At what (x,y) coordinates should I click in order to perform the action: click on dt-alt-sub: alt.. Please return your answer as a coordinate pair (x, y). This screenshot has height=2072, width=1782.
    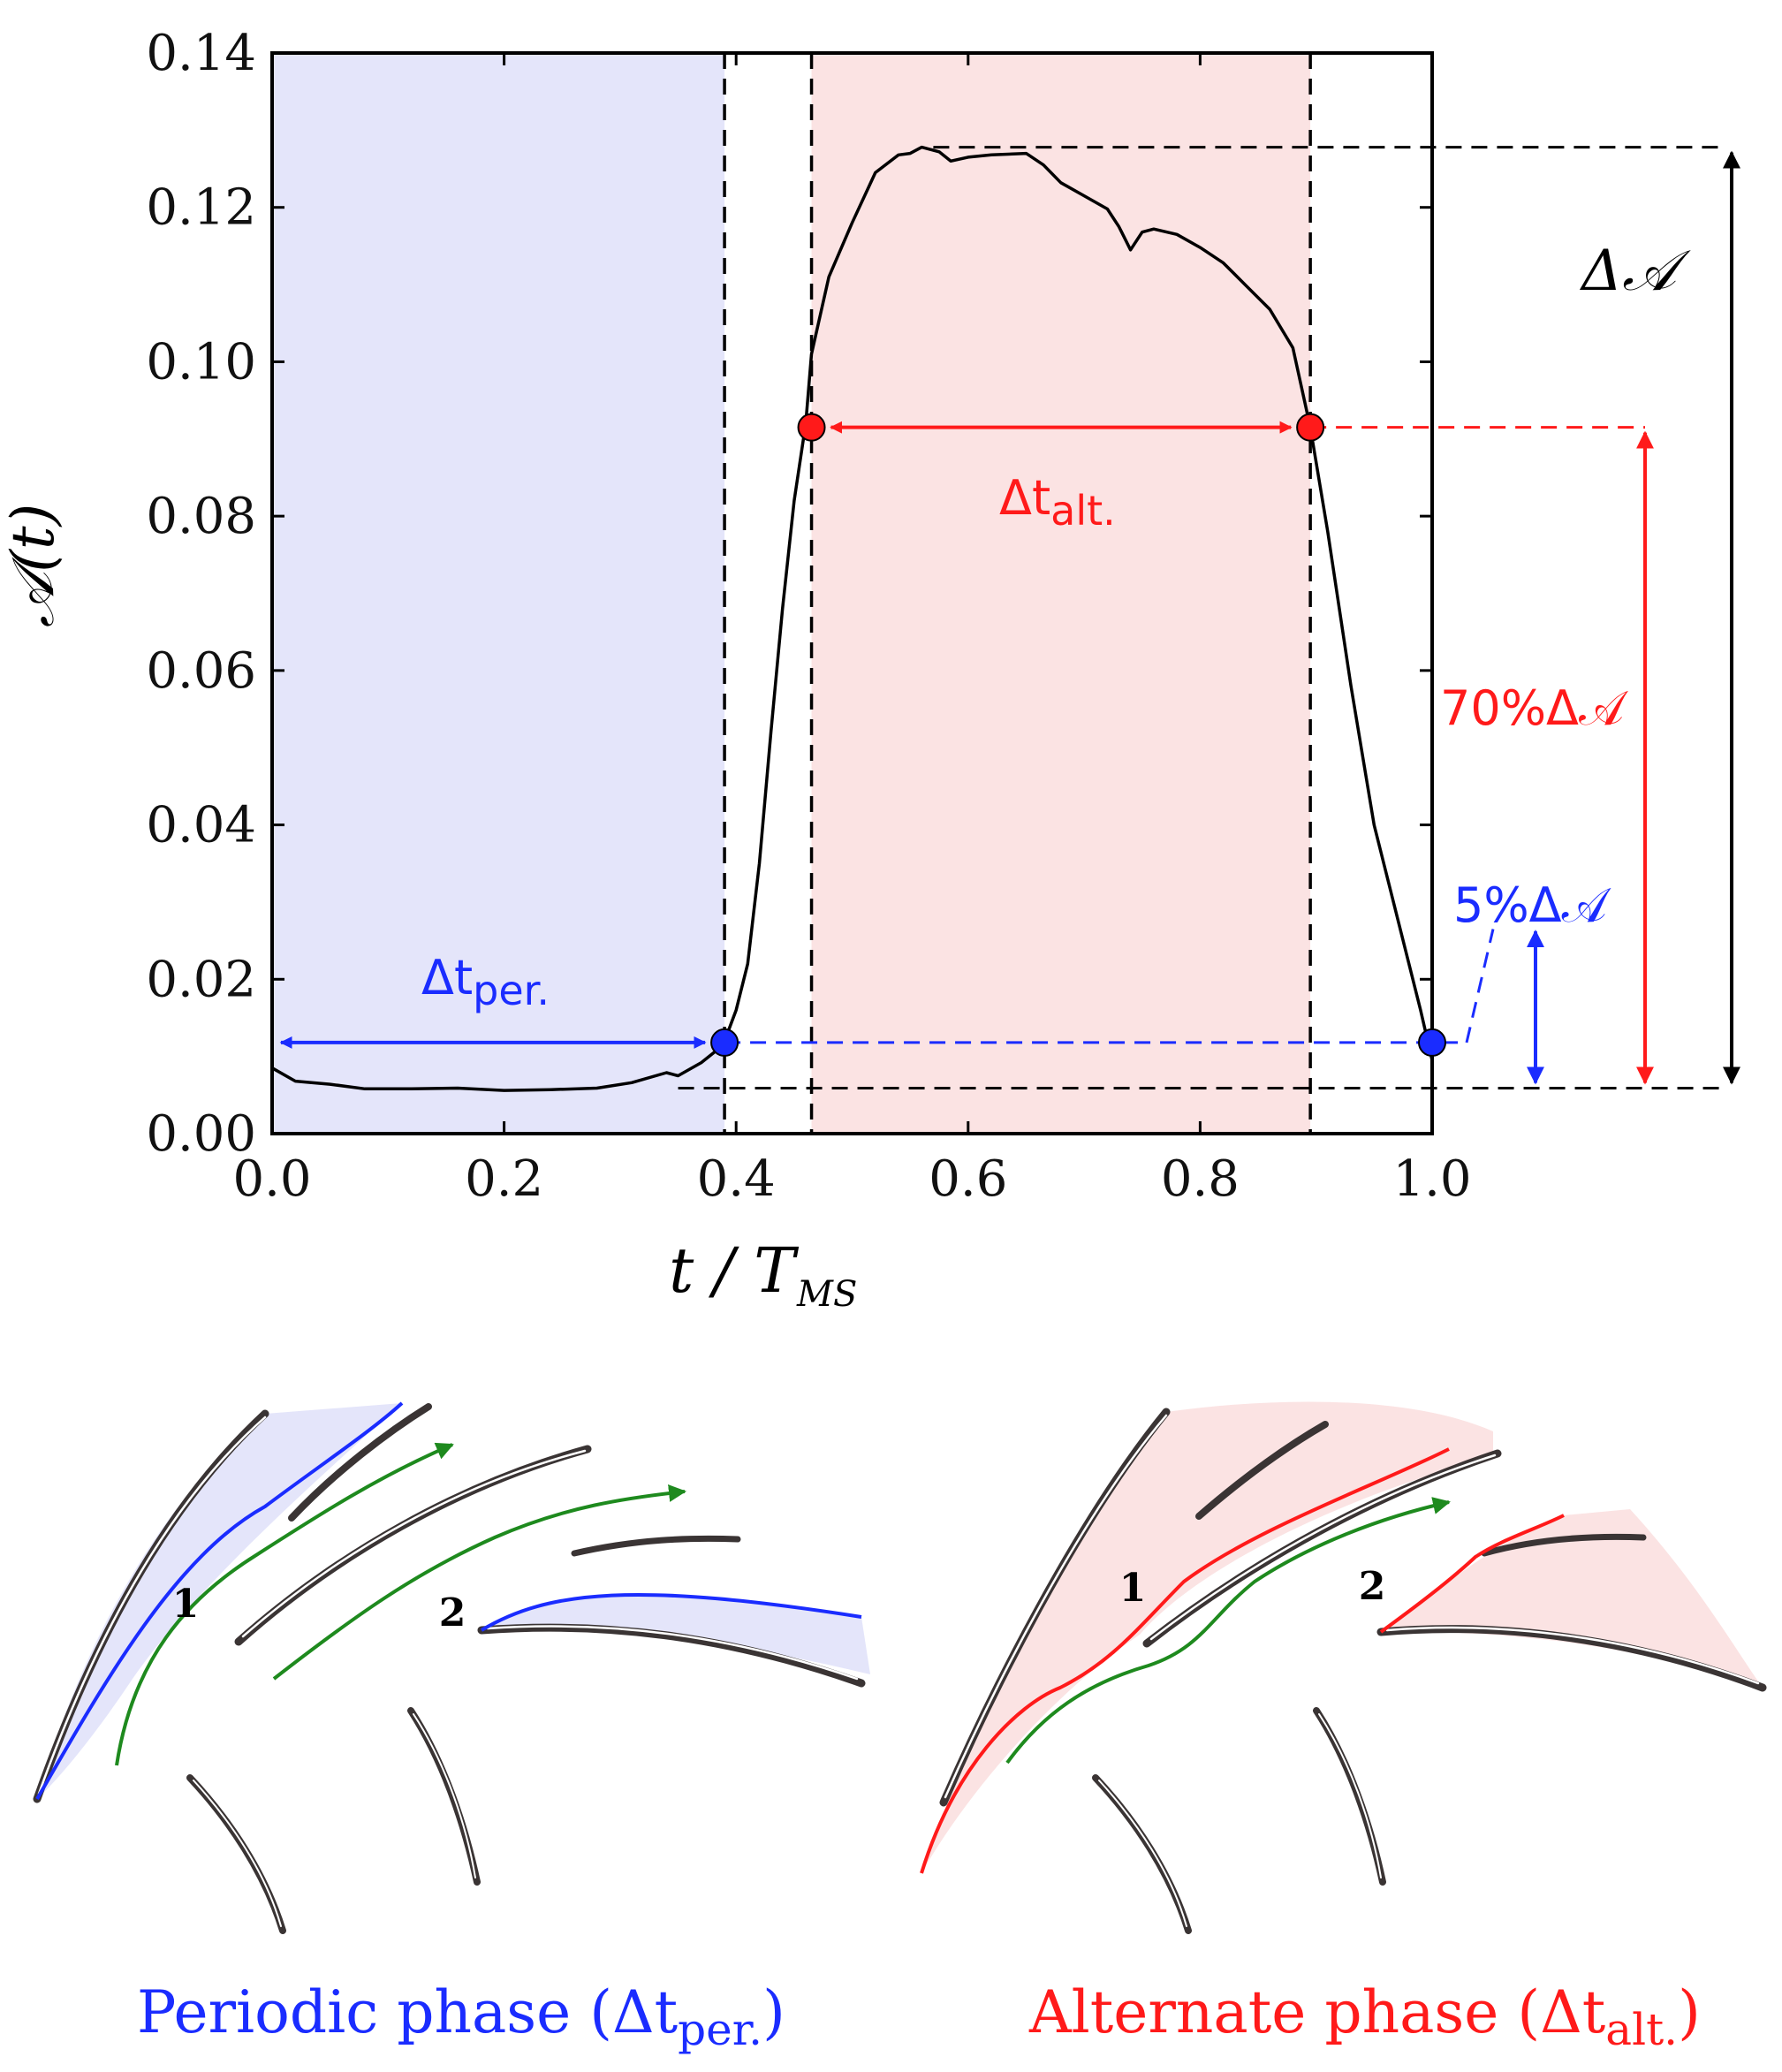
    Looking at the image, I should click on (1083, 511).